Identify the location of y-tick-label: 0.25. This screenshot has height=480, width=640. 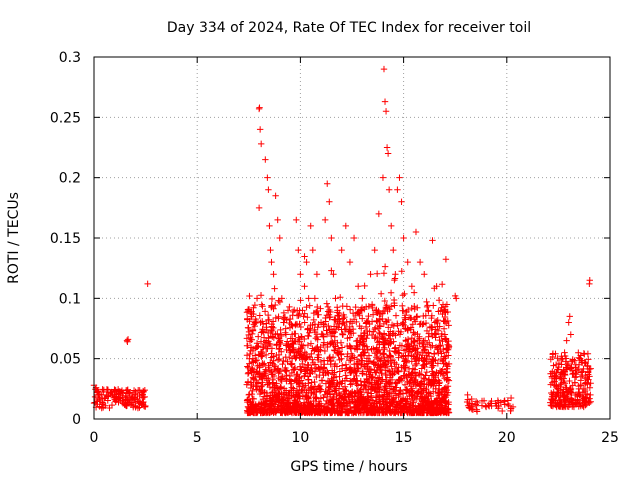
(65, 118).